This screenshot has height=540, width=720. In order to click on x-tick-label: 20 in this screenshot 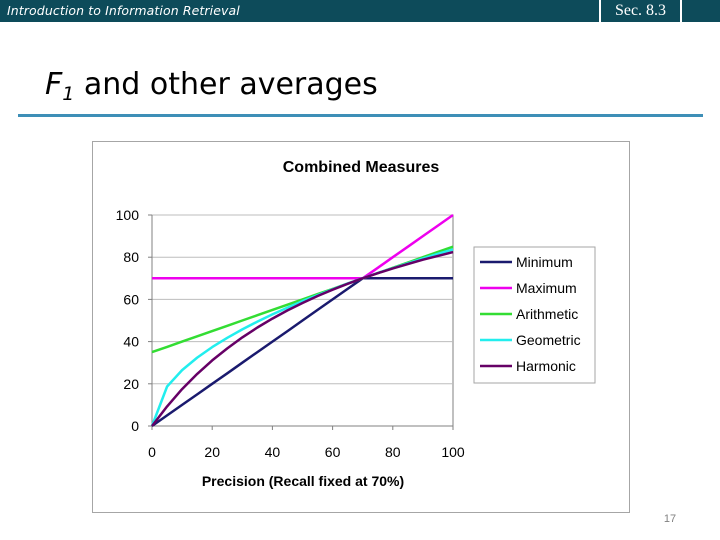, I will do `click(212, 452)`.